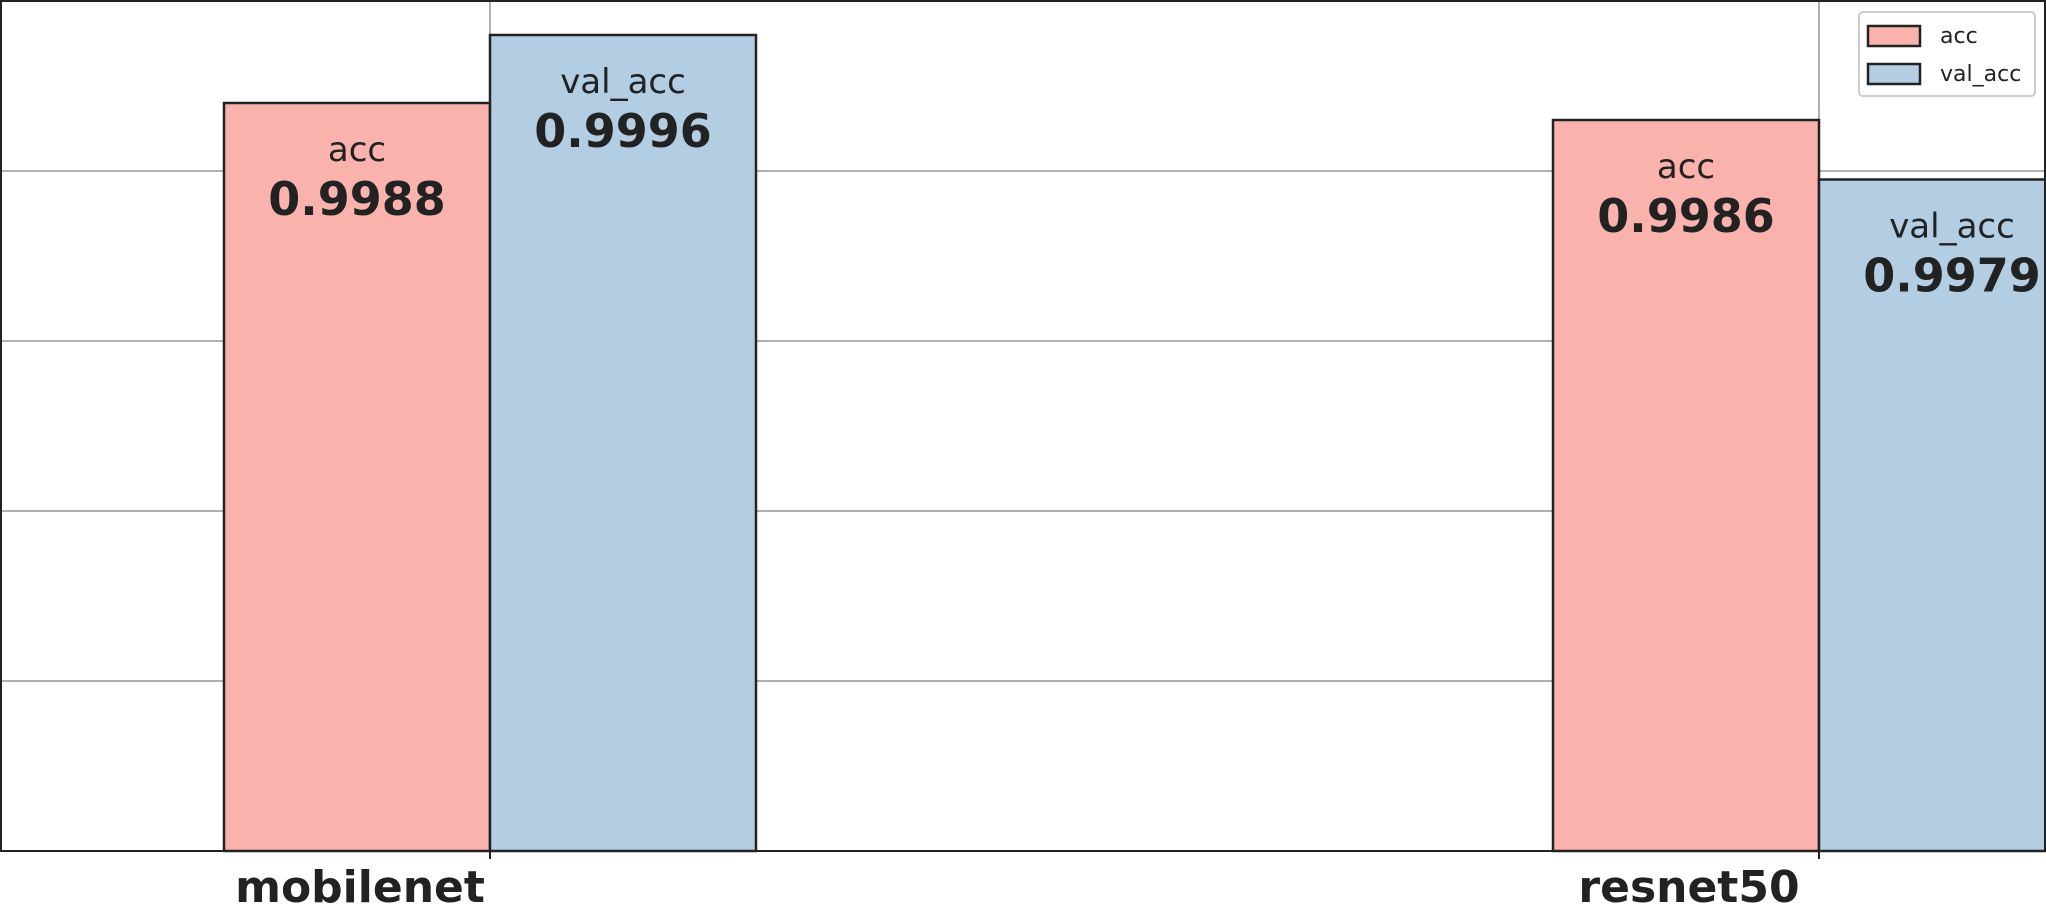 The image size is (2046, 918). Describe the element at coordinates (1027, 882) in the screenshot. I see `x-axis: mobilenet resnet50` at that location.